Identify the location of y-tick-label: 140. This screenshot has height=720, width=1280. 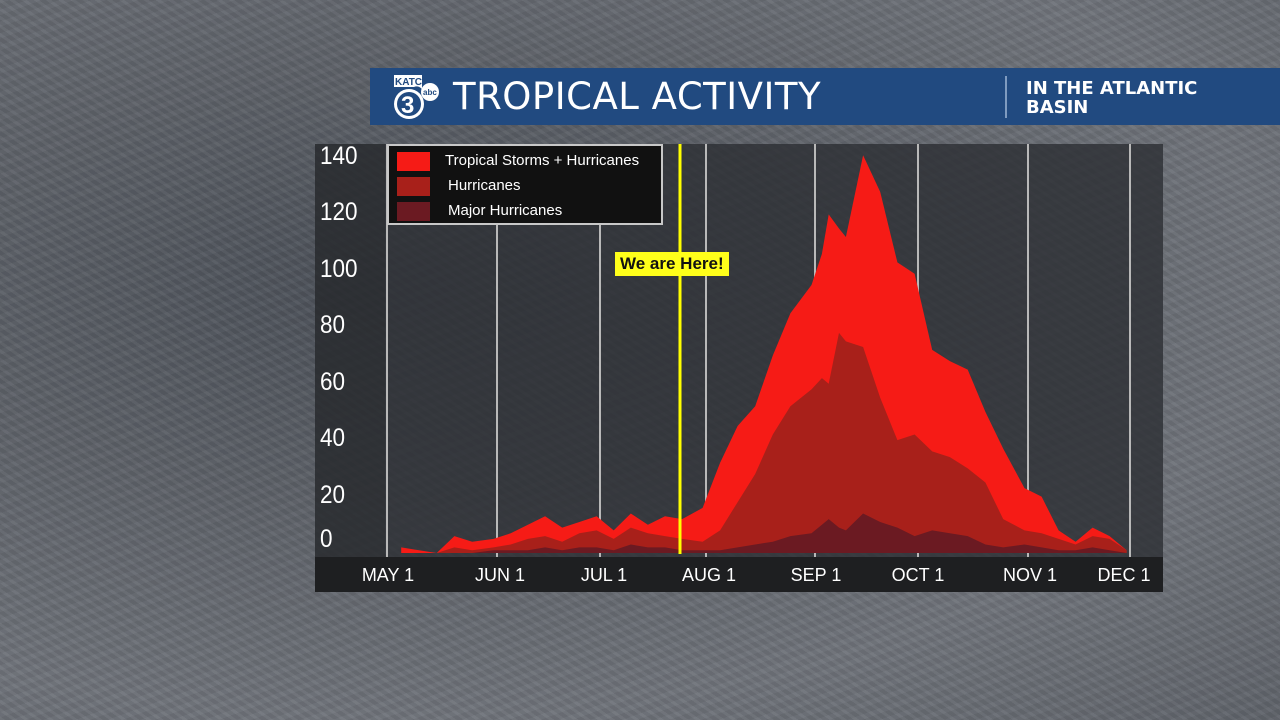
(339, 156).